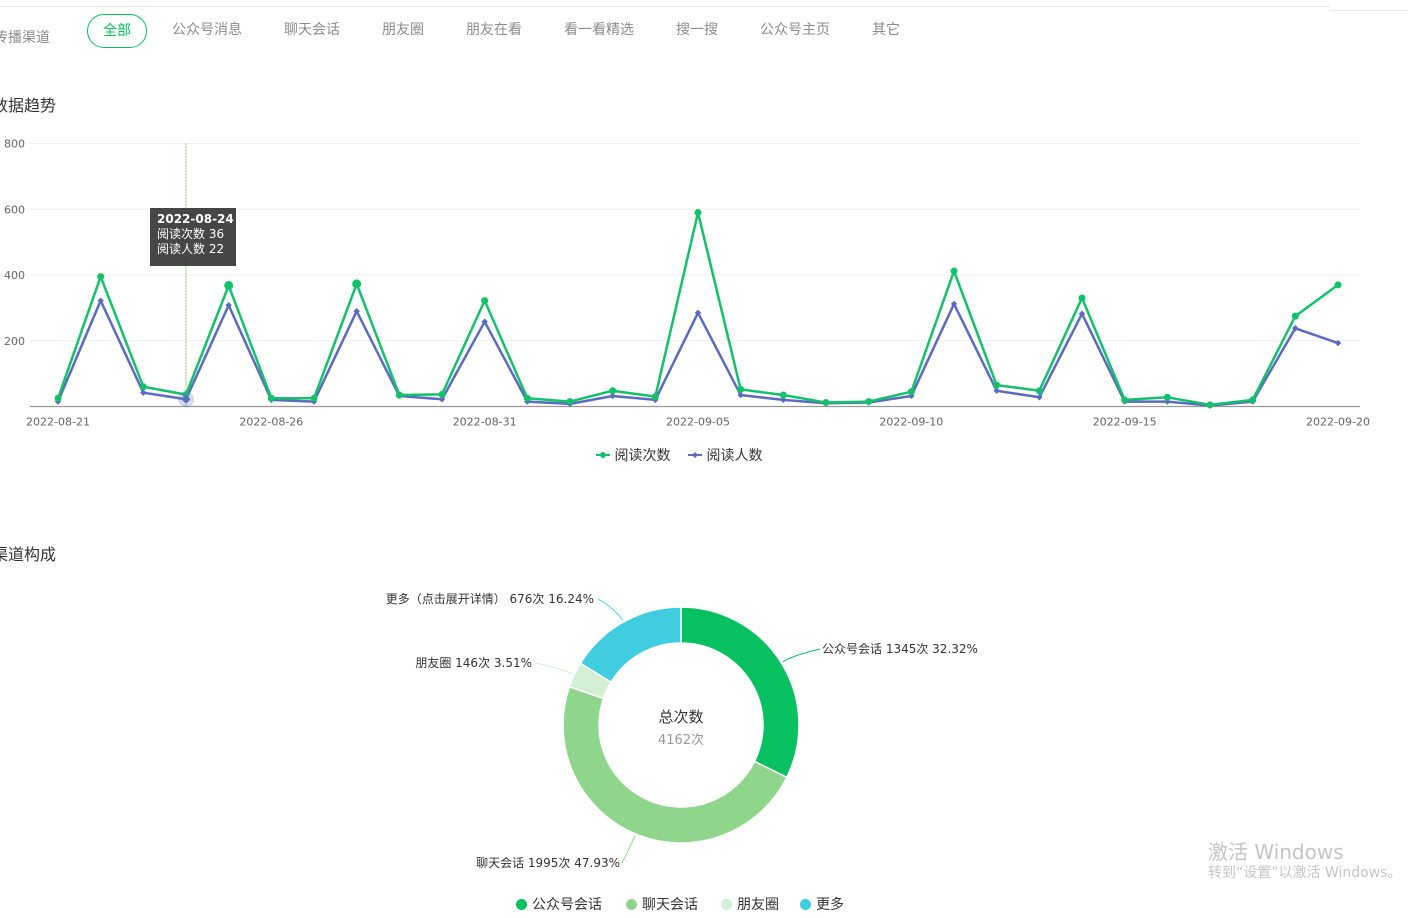  I want to click on x-tick-label: 2022-09-05, so click(698, 422).